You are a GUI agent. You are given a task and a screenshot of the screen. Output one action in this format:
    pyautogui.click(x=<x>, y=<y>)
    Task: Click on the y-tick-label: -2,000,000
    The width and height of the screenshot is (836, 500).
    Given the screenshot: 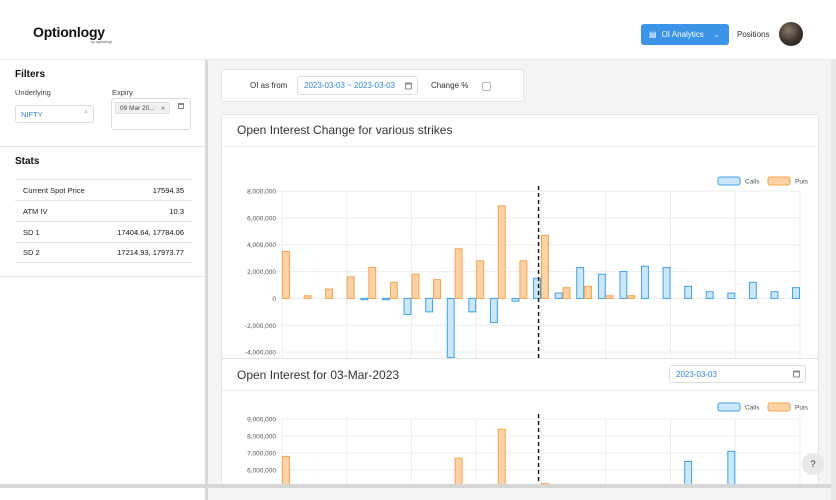 What is the action you would take?
    pyautogui.click(x=260, y=326)
    